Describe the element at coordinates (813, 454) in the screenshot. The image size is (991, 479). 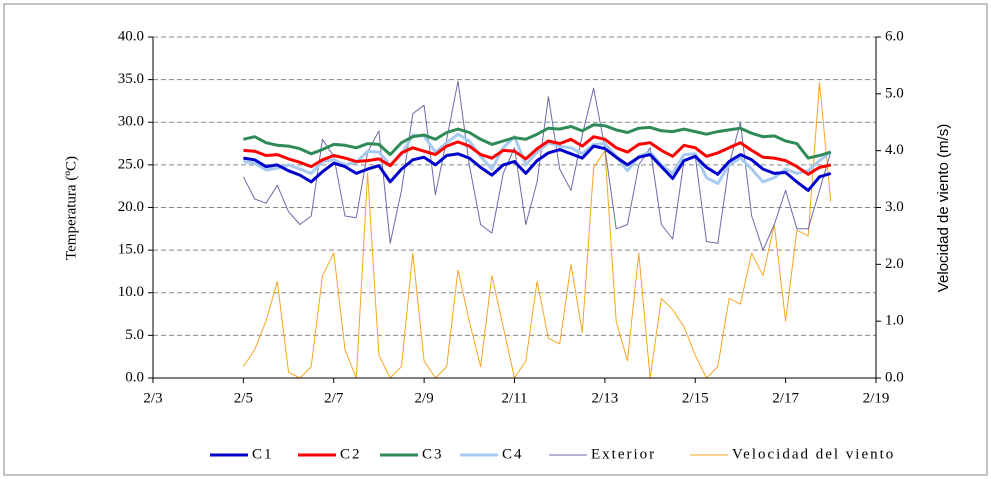
I see `legend-label: Velocidad del viento` at that location.